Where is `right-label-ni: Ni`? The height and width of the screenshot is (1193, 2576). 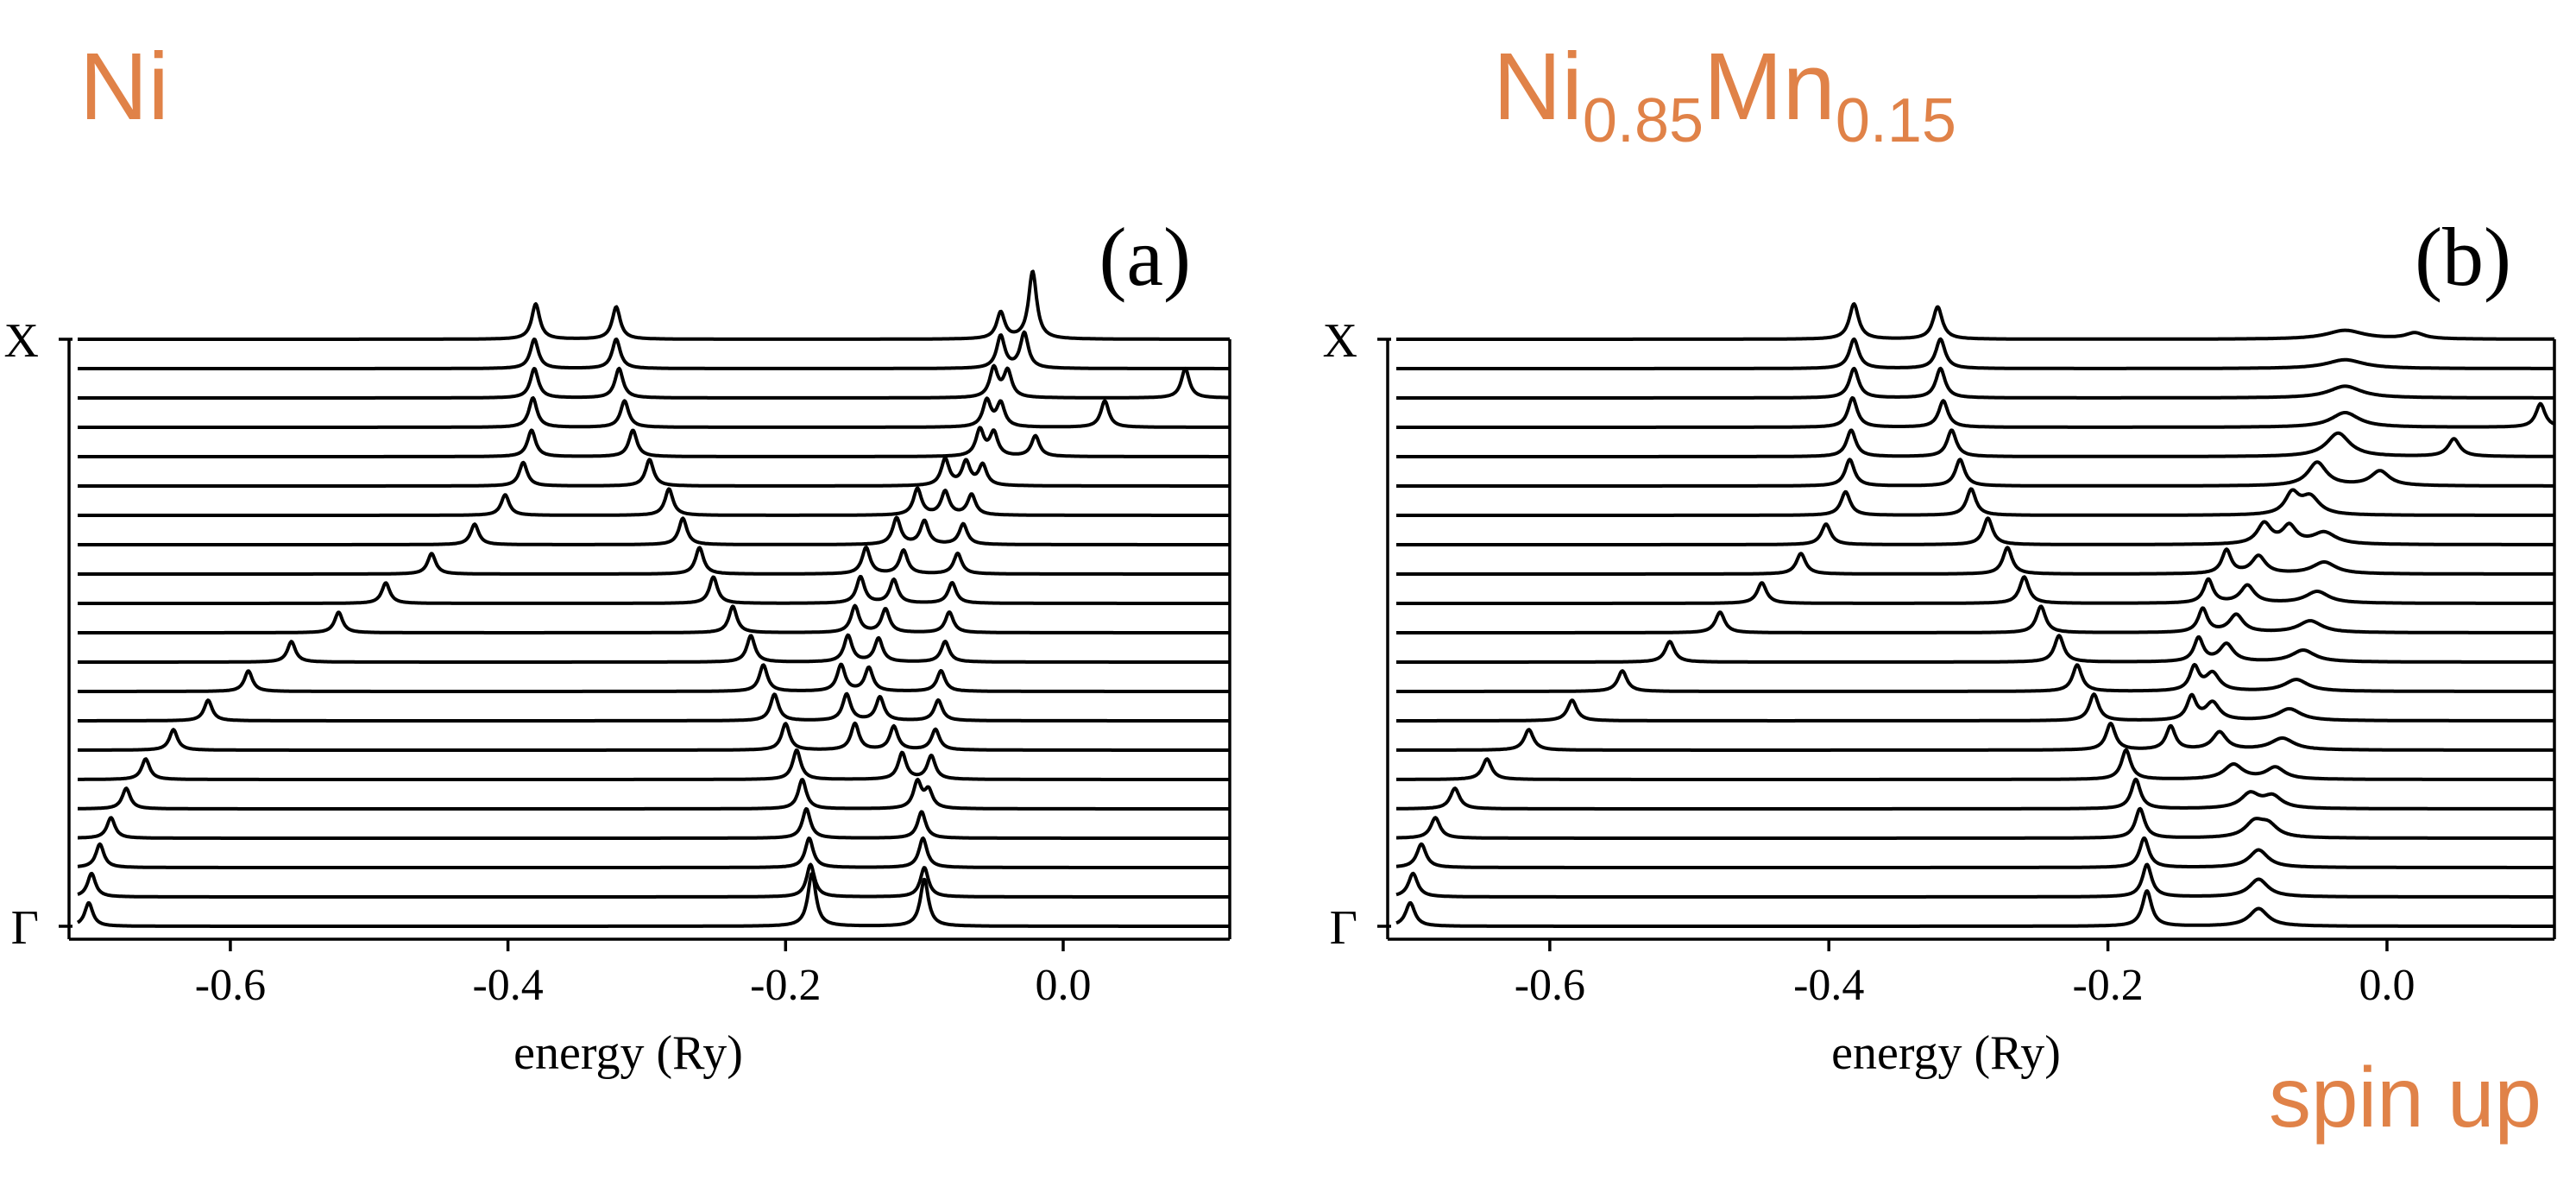
right-label-ni: Ni is located at coordinates (1538, 87).